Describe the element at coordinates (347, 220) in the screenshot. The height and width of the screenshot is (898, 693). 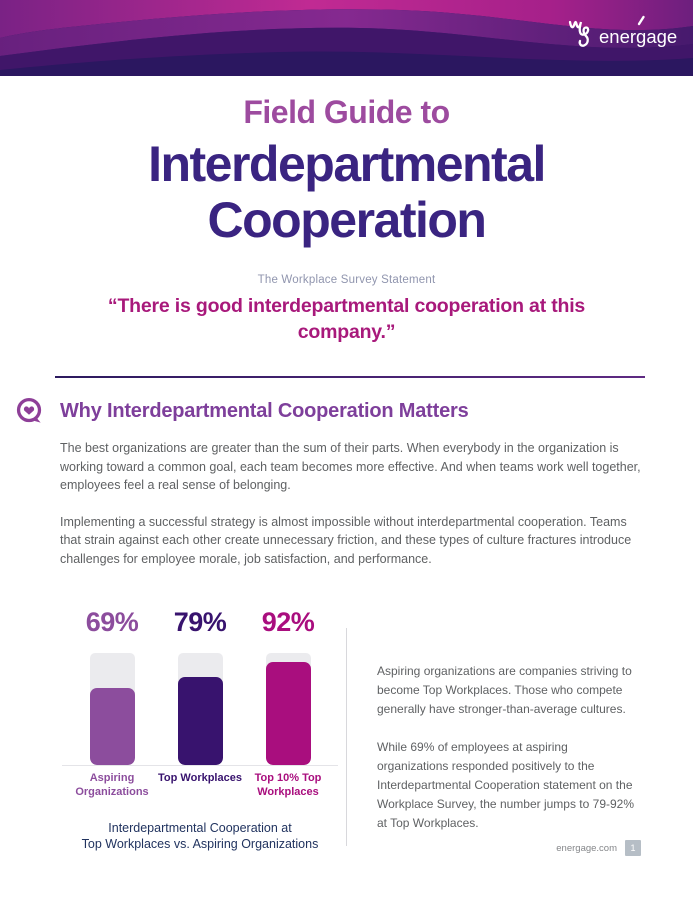
I see `page-title-line2: Cooperation` at that location.